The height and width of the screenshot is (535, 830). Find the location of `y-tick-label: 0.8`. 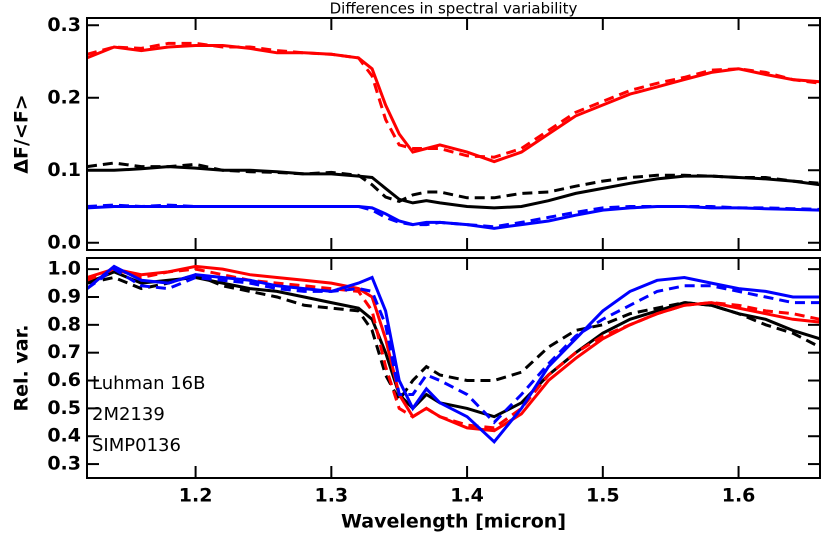

y-tick-label: 0.8 is located at coordinates (64, 324).